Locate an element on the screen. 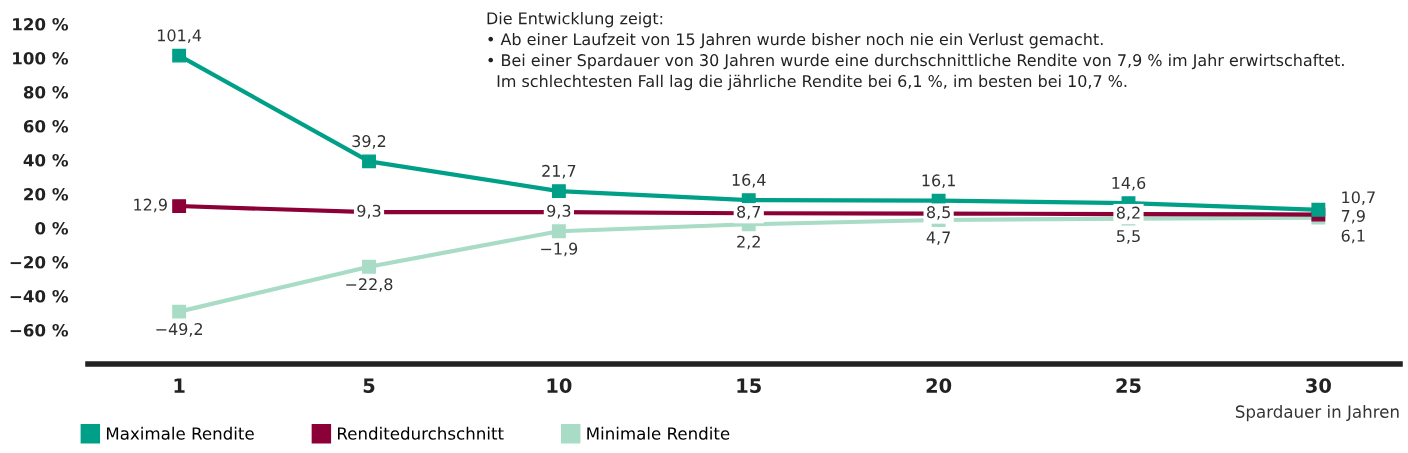 The image size is (1408, 453). y-tick-label: 80 % is located at coordinates (46, 92).